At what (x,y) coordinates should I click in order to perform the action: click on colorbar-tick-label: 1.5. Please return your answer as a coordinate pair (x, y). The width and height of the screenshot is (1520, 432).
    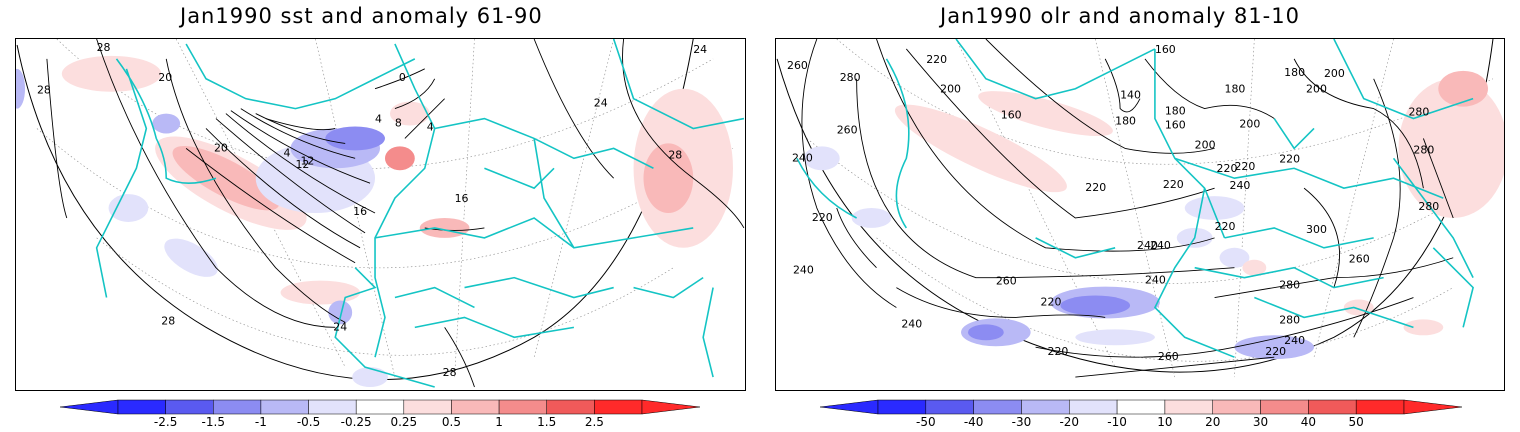
    Looking at the image, I should click on (547, 422).